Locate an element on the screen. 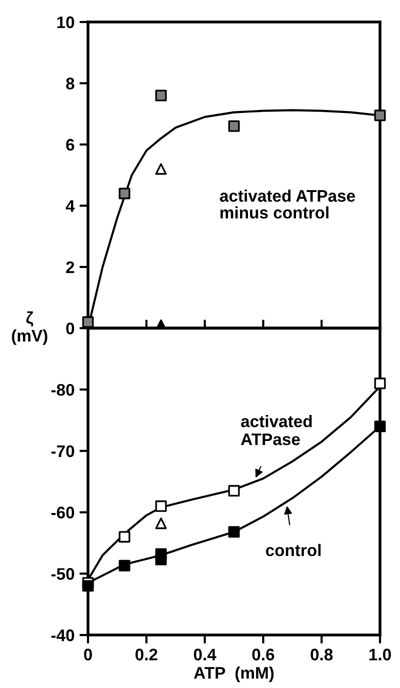 Image resolution: width=400 pixels, height=688 pixels. y-tick-label: -60 is located at coordinates (62, 512).